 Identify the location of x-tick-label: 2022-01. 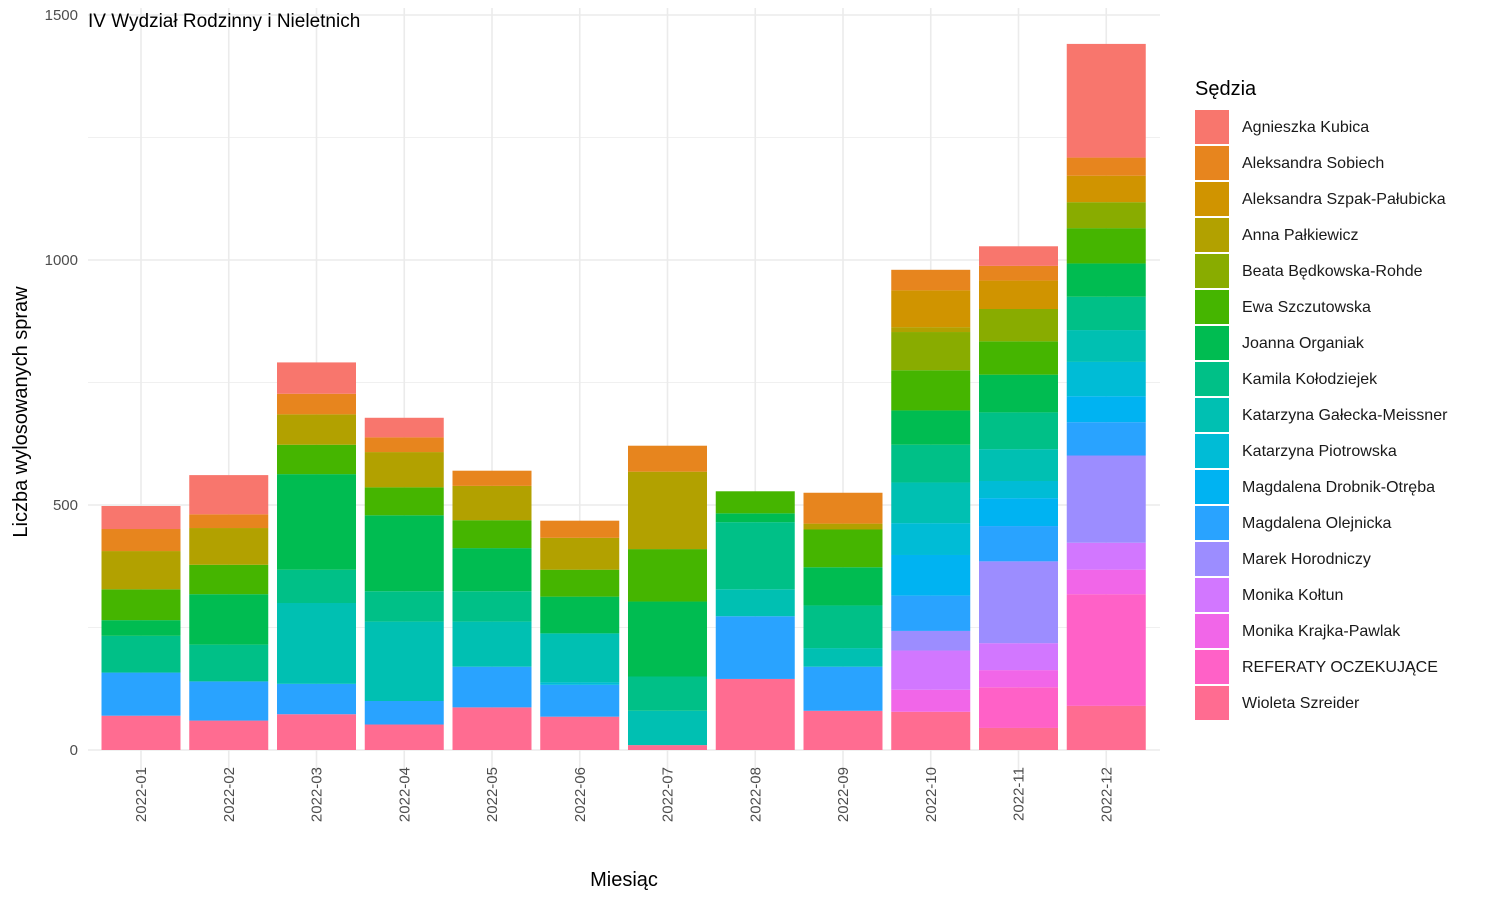
(141, 794).